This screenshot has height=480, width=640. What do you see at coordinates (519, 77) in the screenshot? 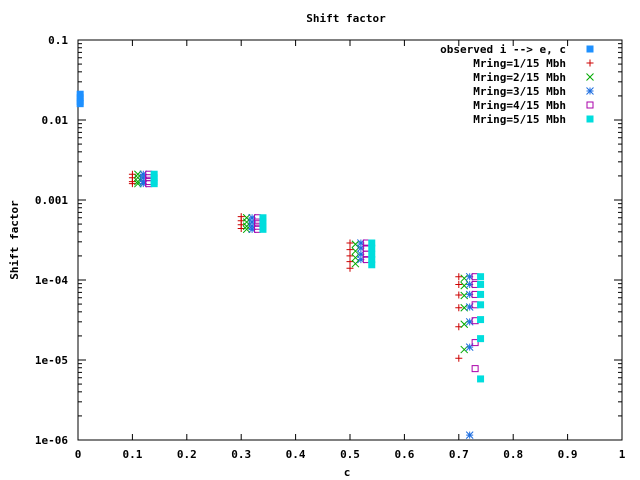
I see `legend-label: Mring=2/15 Mbh` at bounding box center [519, 77].